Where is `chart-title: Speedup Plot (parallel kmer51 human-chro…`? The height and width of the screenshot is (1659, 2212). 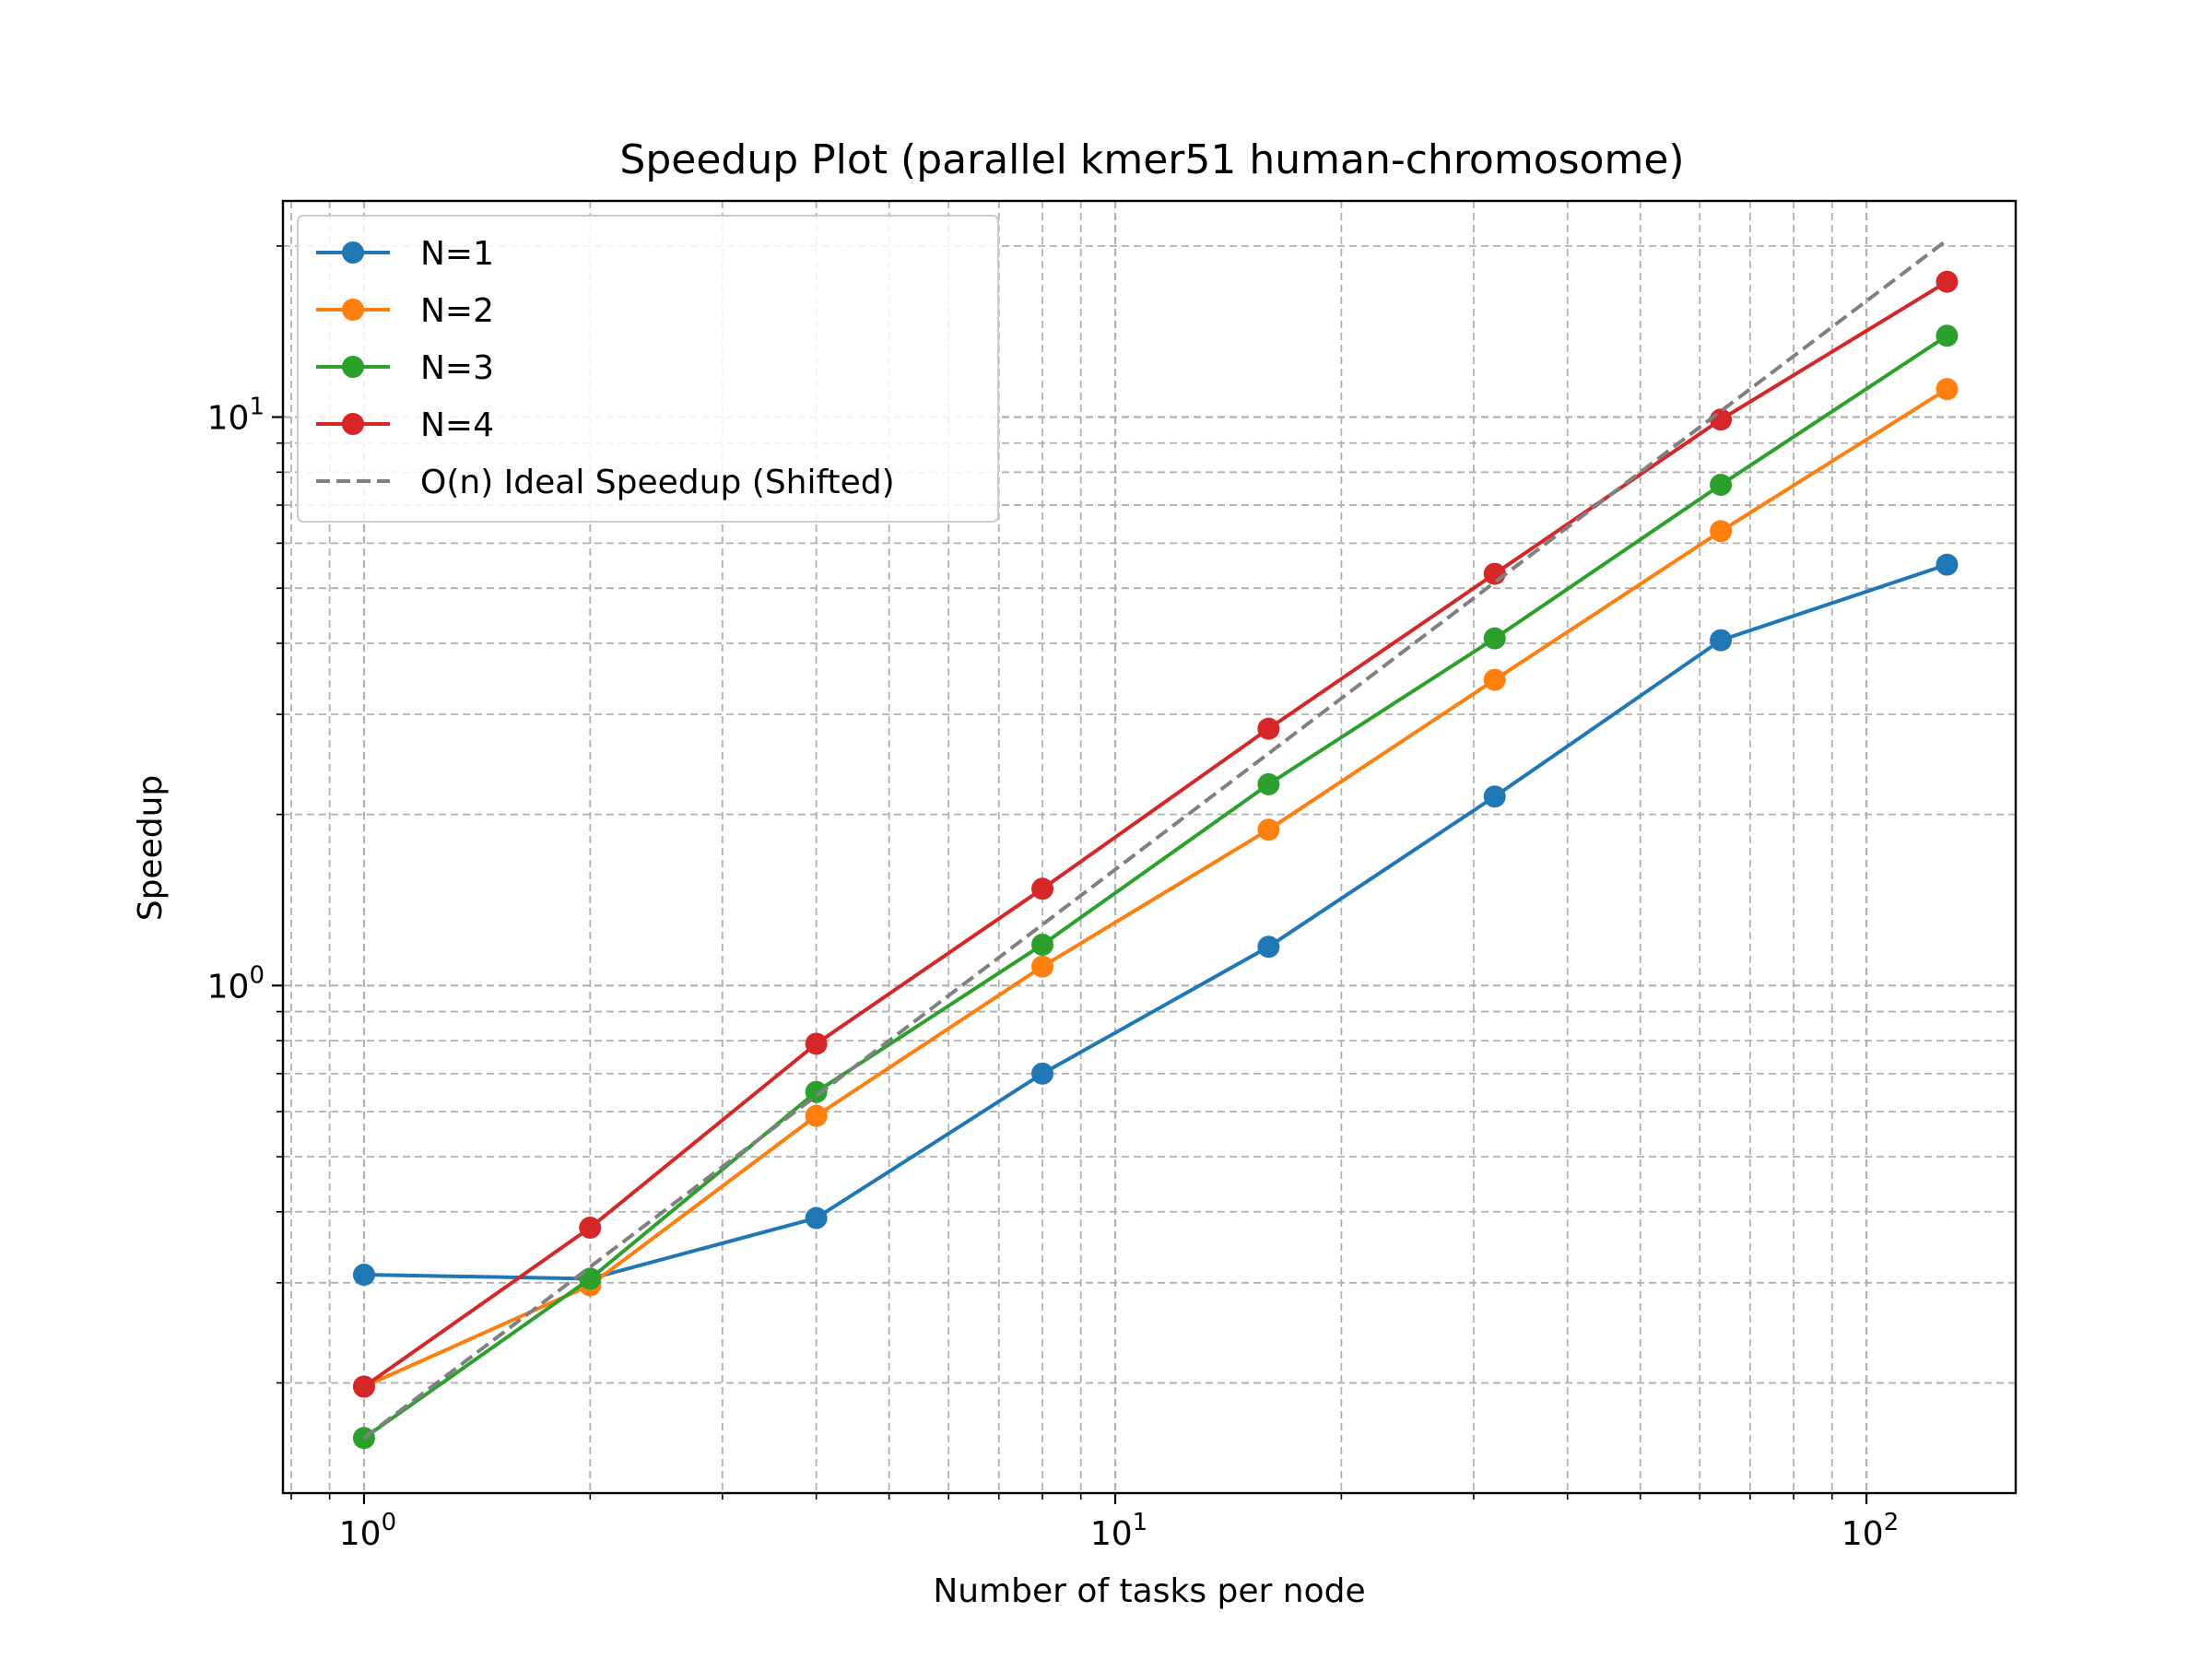
chart-title: Speedup Plot (parallel kmer51 human-chro… is located at coordinates (1151, 159).